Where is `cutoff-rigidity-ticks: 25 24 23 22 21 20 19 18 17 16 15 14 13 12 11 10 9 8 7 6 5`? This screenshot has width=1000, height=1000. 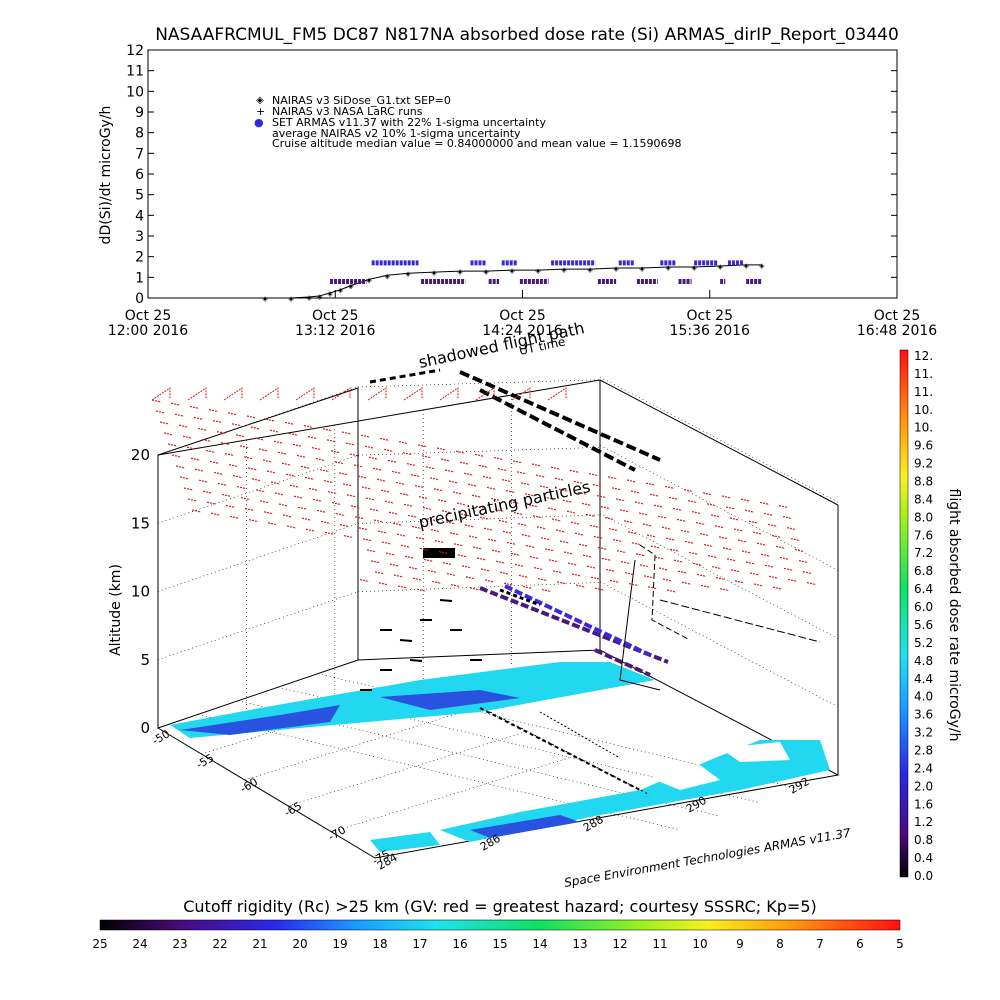 cutoff-rigidity-ticks: 25 24 23 22 21 20 19 18 17 16 15 14 13 12 11 10 9 8 7 6 5 is located at coordinates (497, 944).